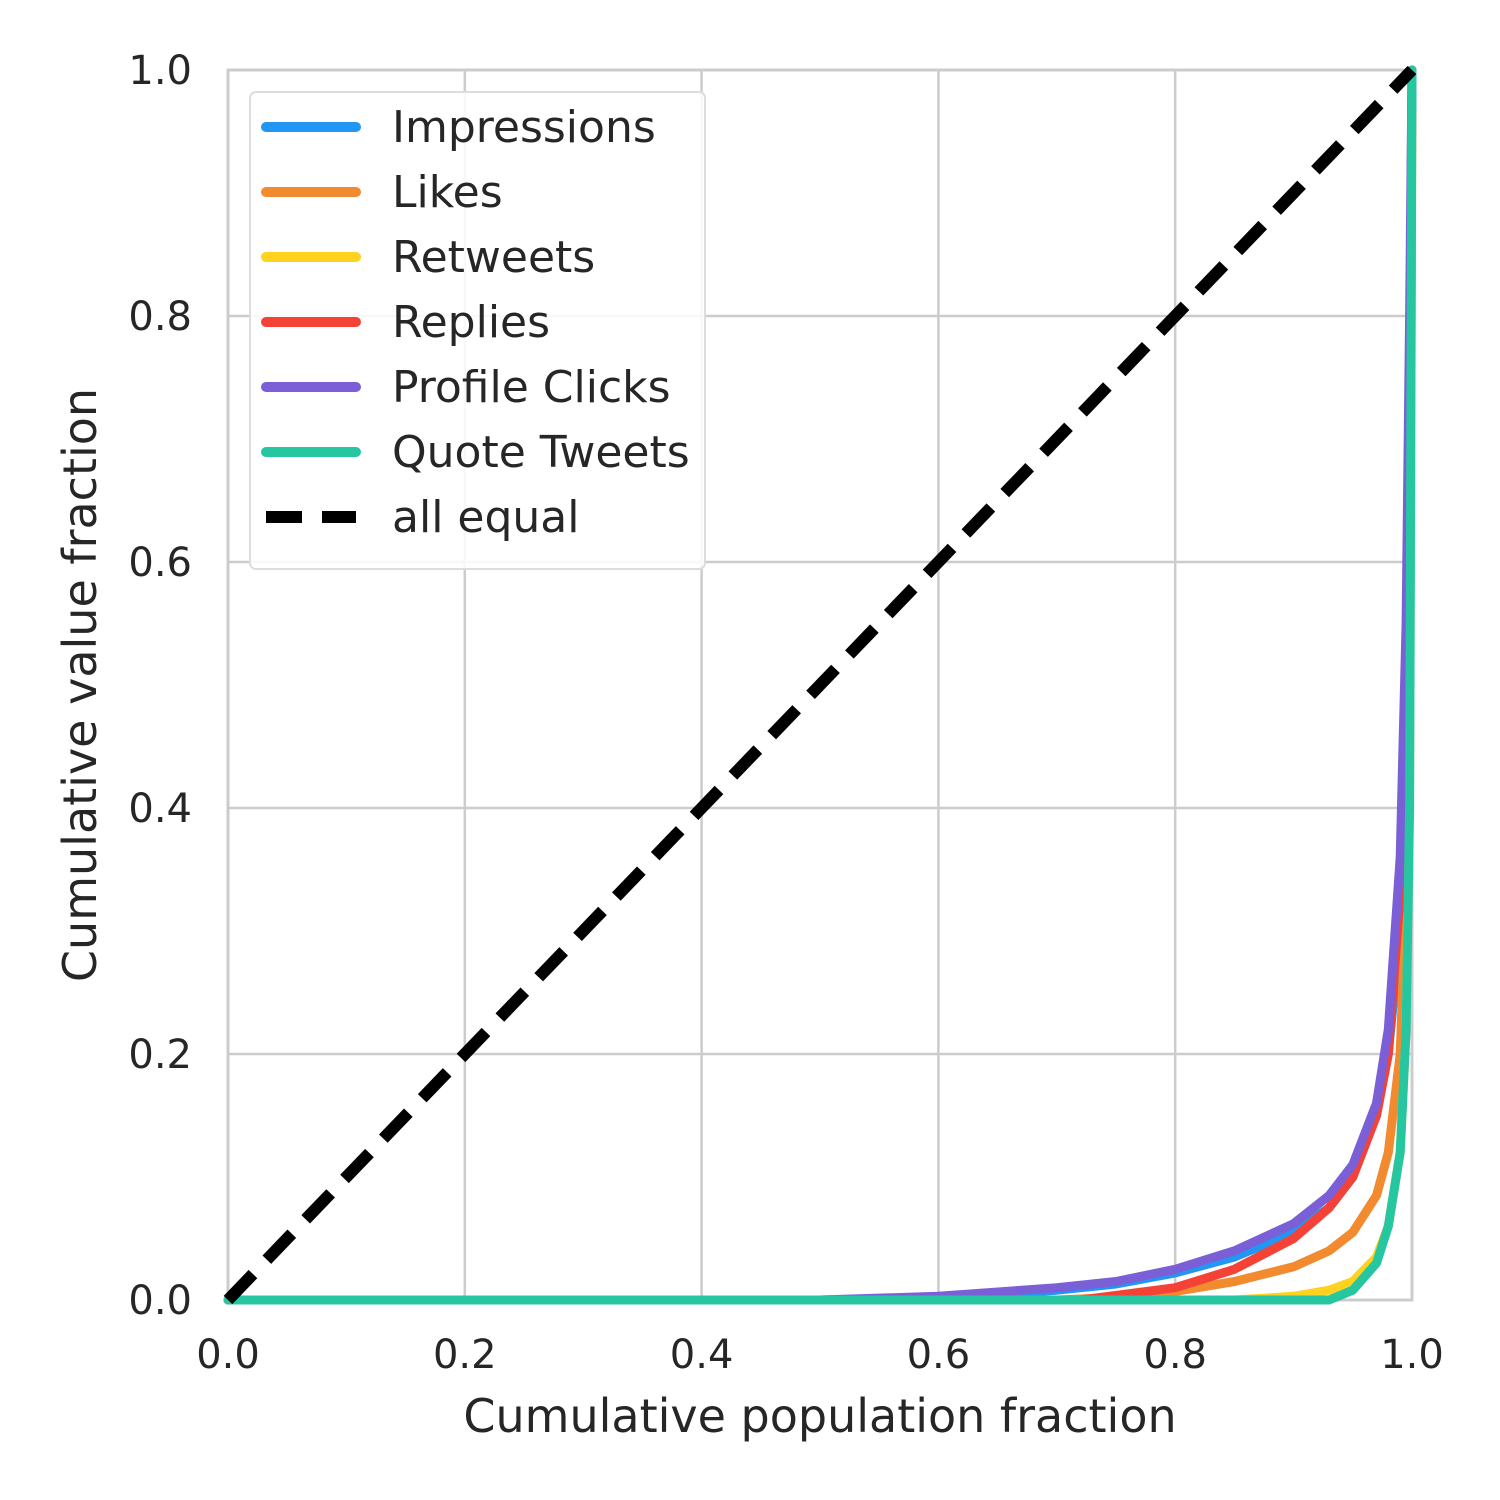 This screenshot has width=1500, height=1500. What do you see at coordinates (447, 192) in the screenshot?
I see `legend-label: Likes` at bounding box center [447, 192].